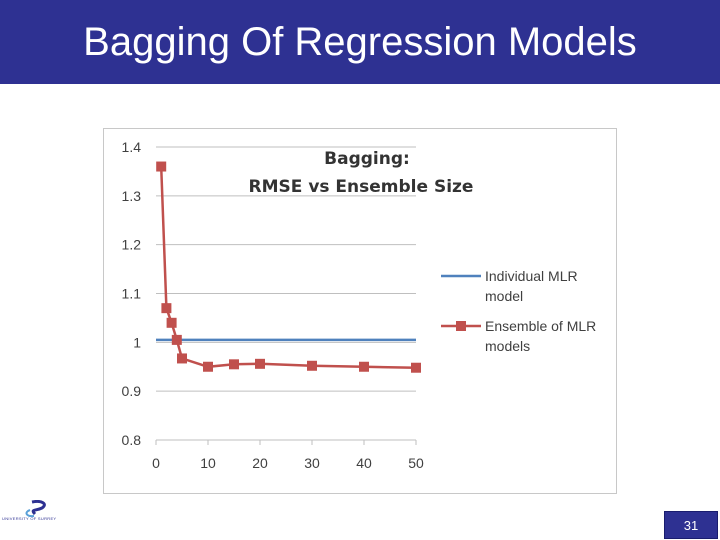  I want to click on university-logo-icon, so click(35, 509).